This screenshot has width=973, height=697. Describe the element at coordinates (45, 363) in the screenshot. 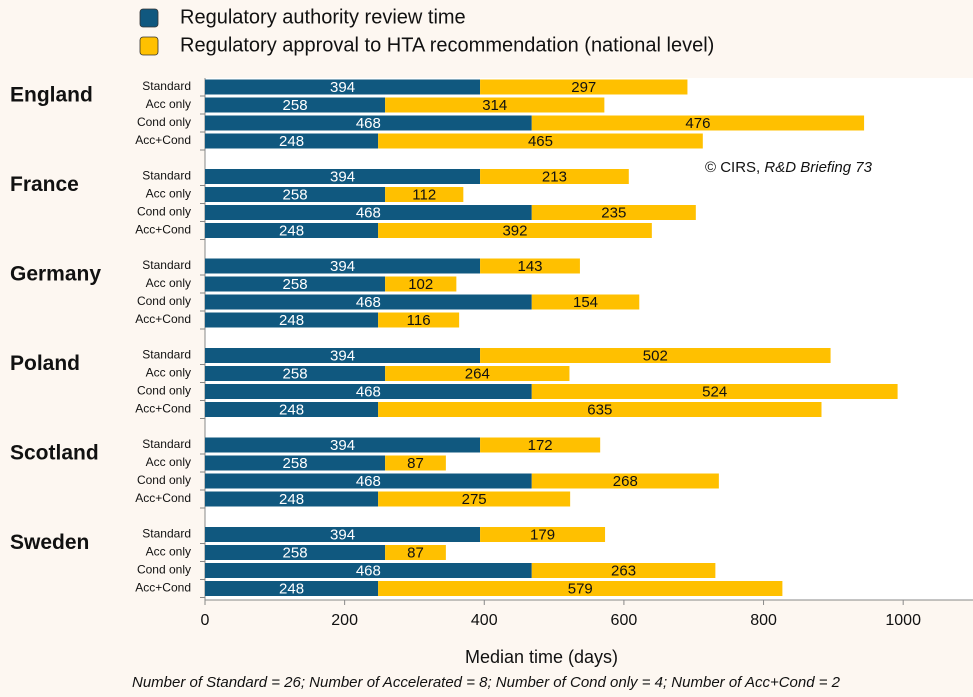

I see `group-label: Poland` at that location.